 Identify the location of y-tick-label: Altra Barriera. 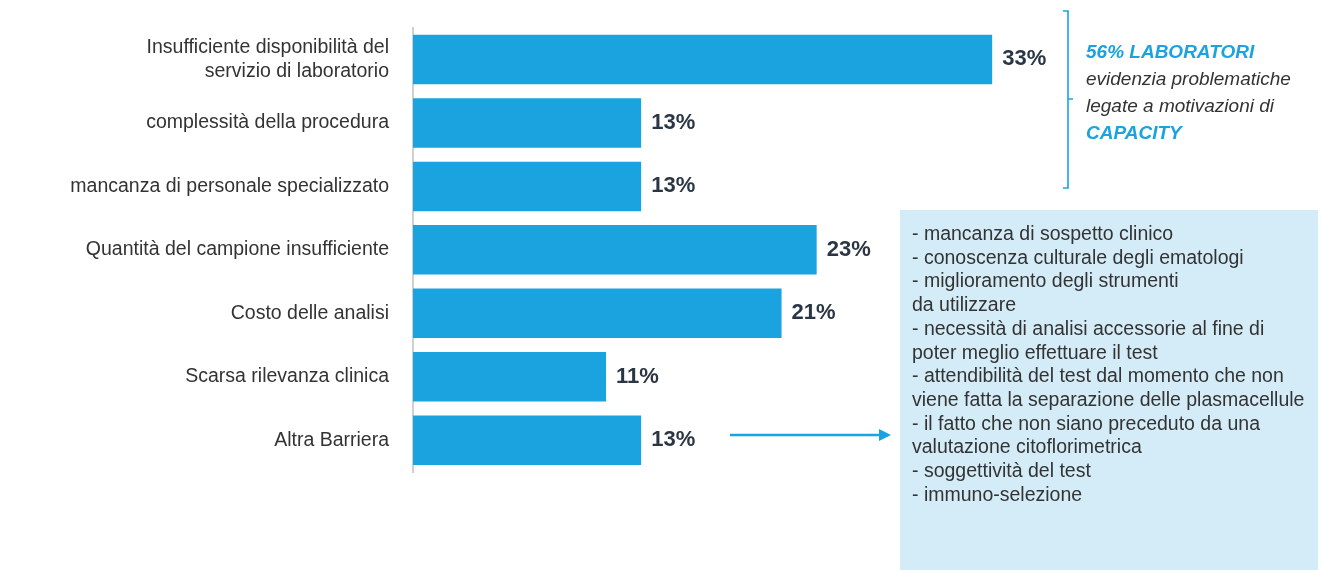
(332, 438).